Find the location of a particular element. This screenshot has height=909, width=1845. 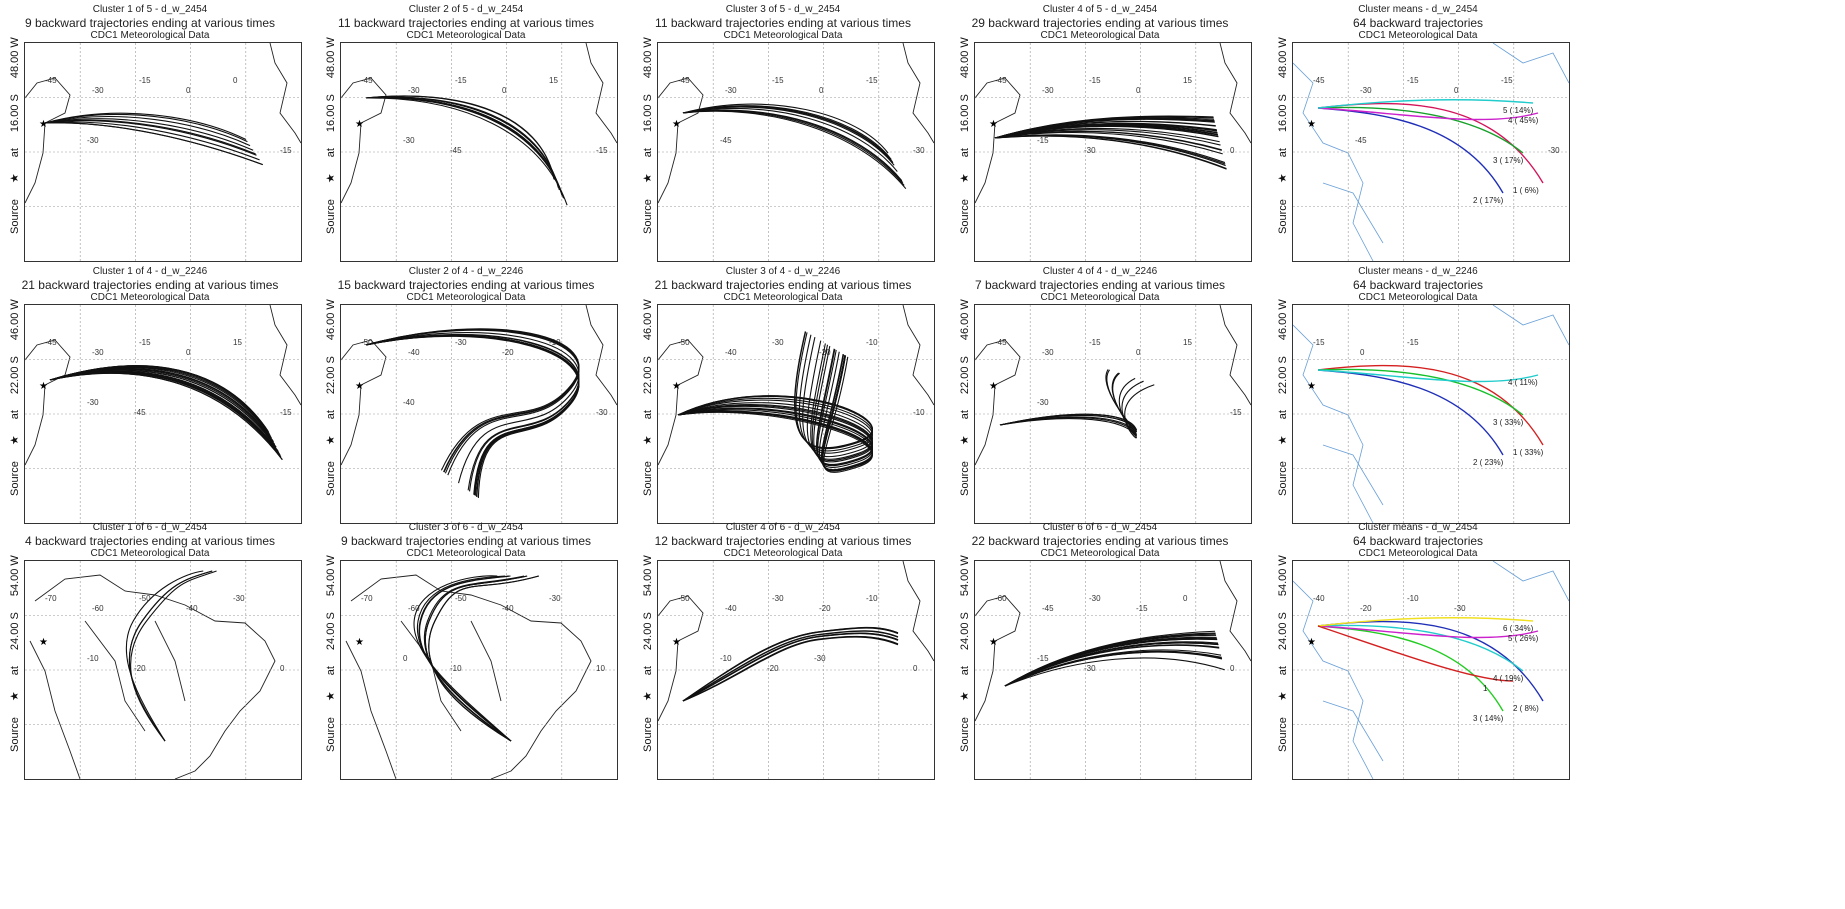

cluster-mean-lines is located at coordinates (1430, 410).